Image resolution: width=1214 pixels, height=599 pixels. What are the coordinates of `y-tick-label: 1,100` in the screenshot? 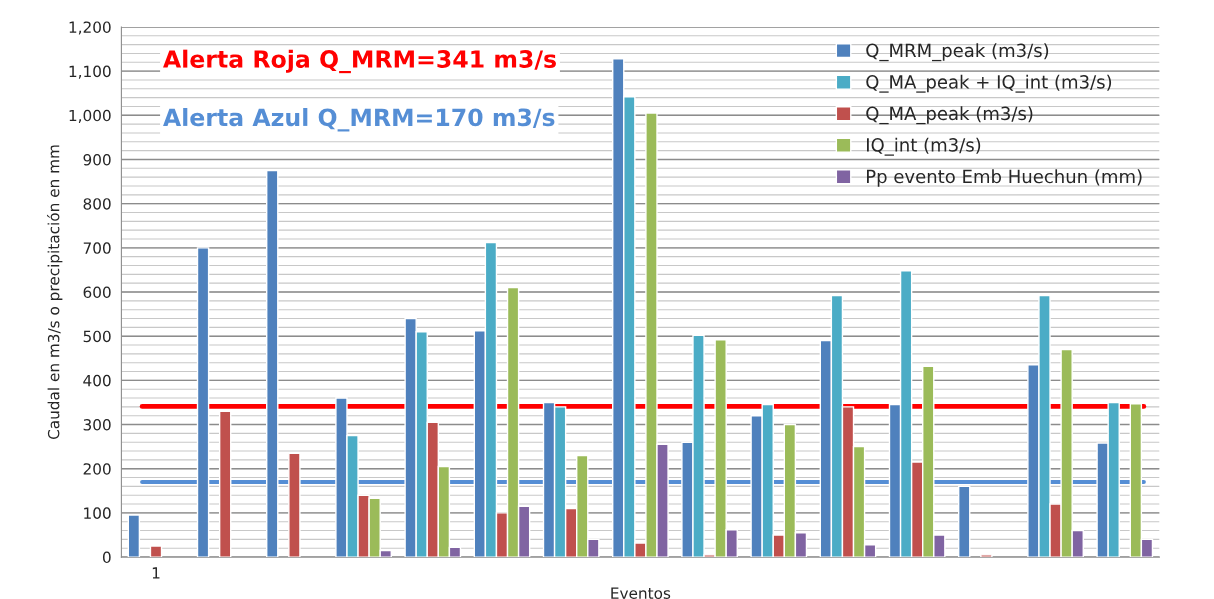 It's located at (90, 72).